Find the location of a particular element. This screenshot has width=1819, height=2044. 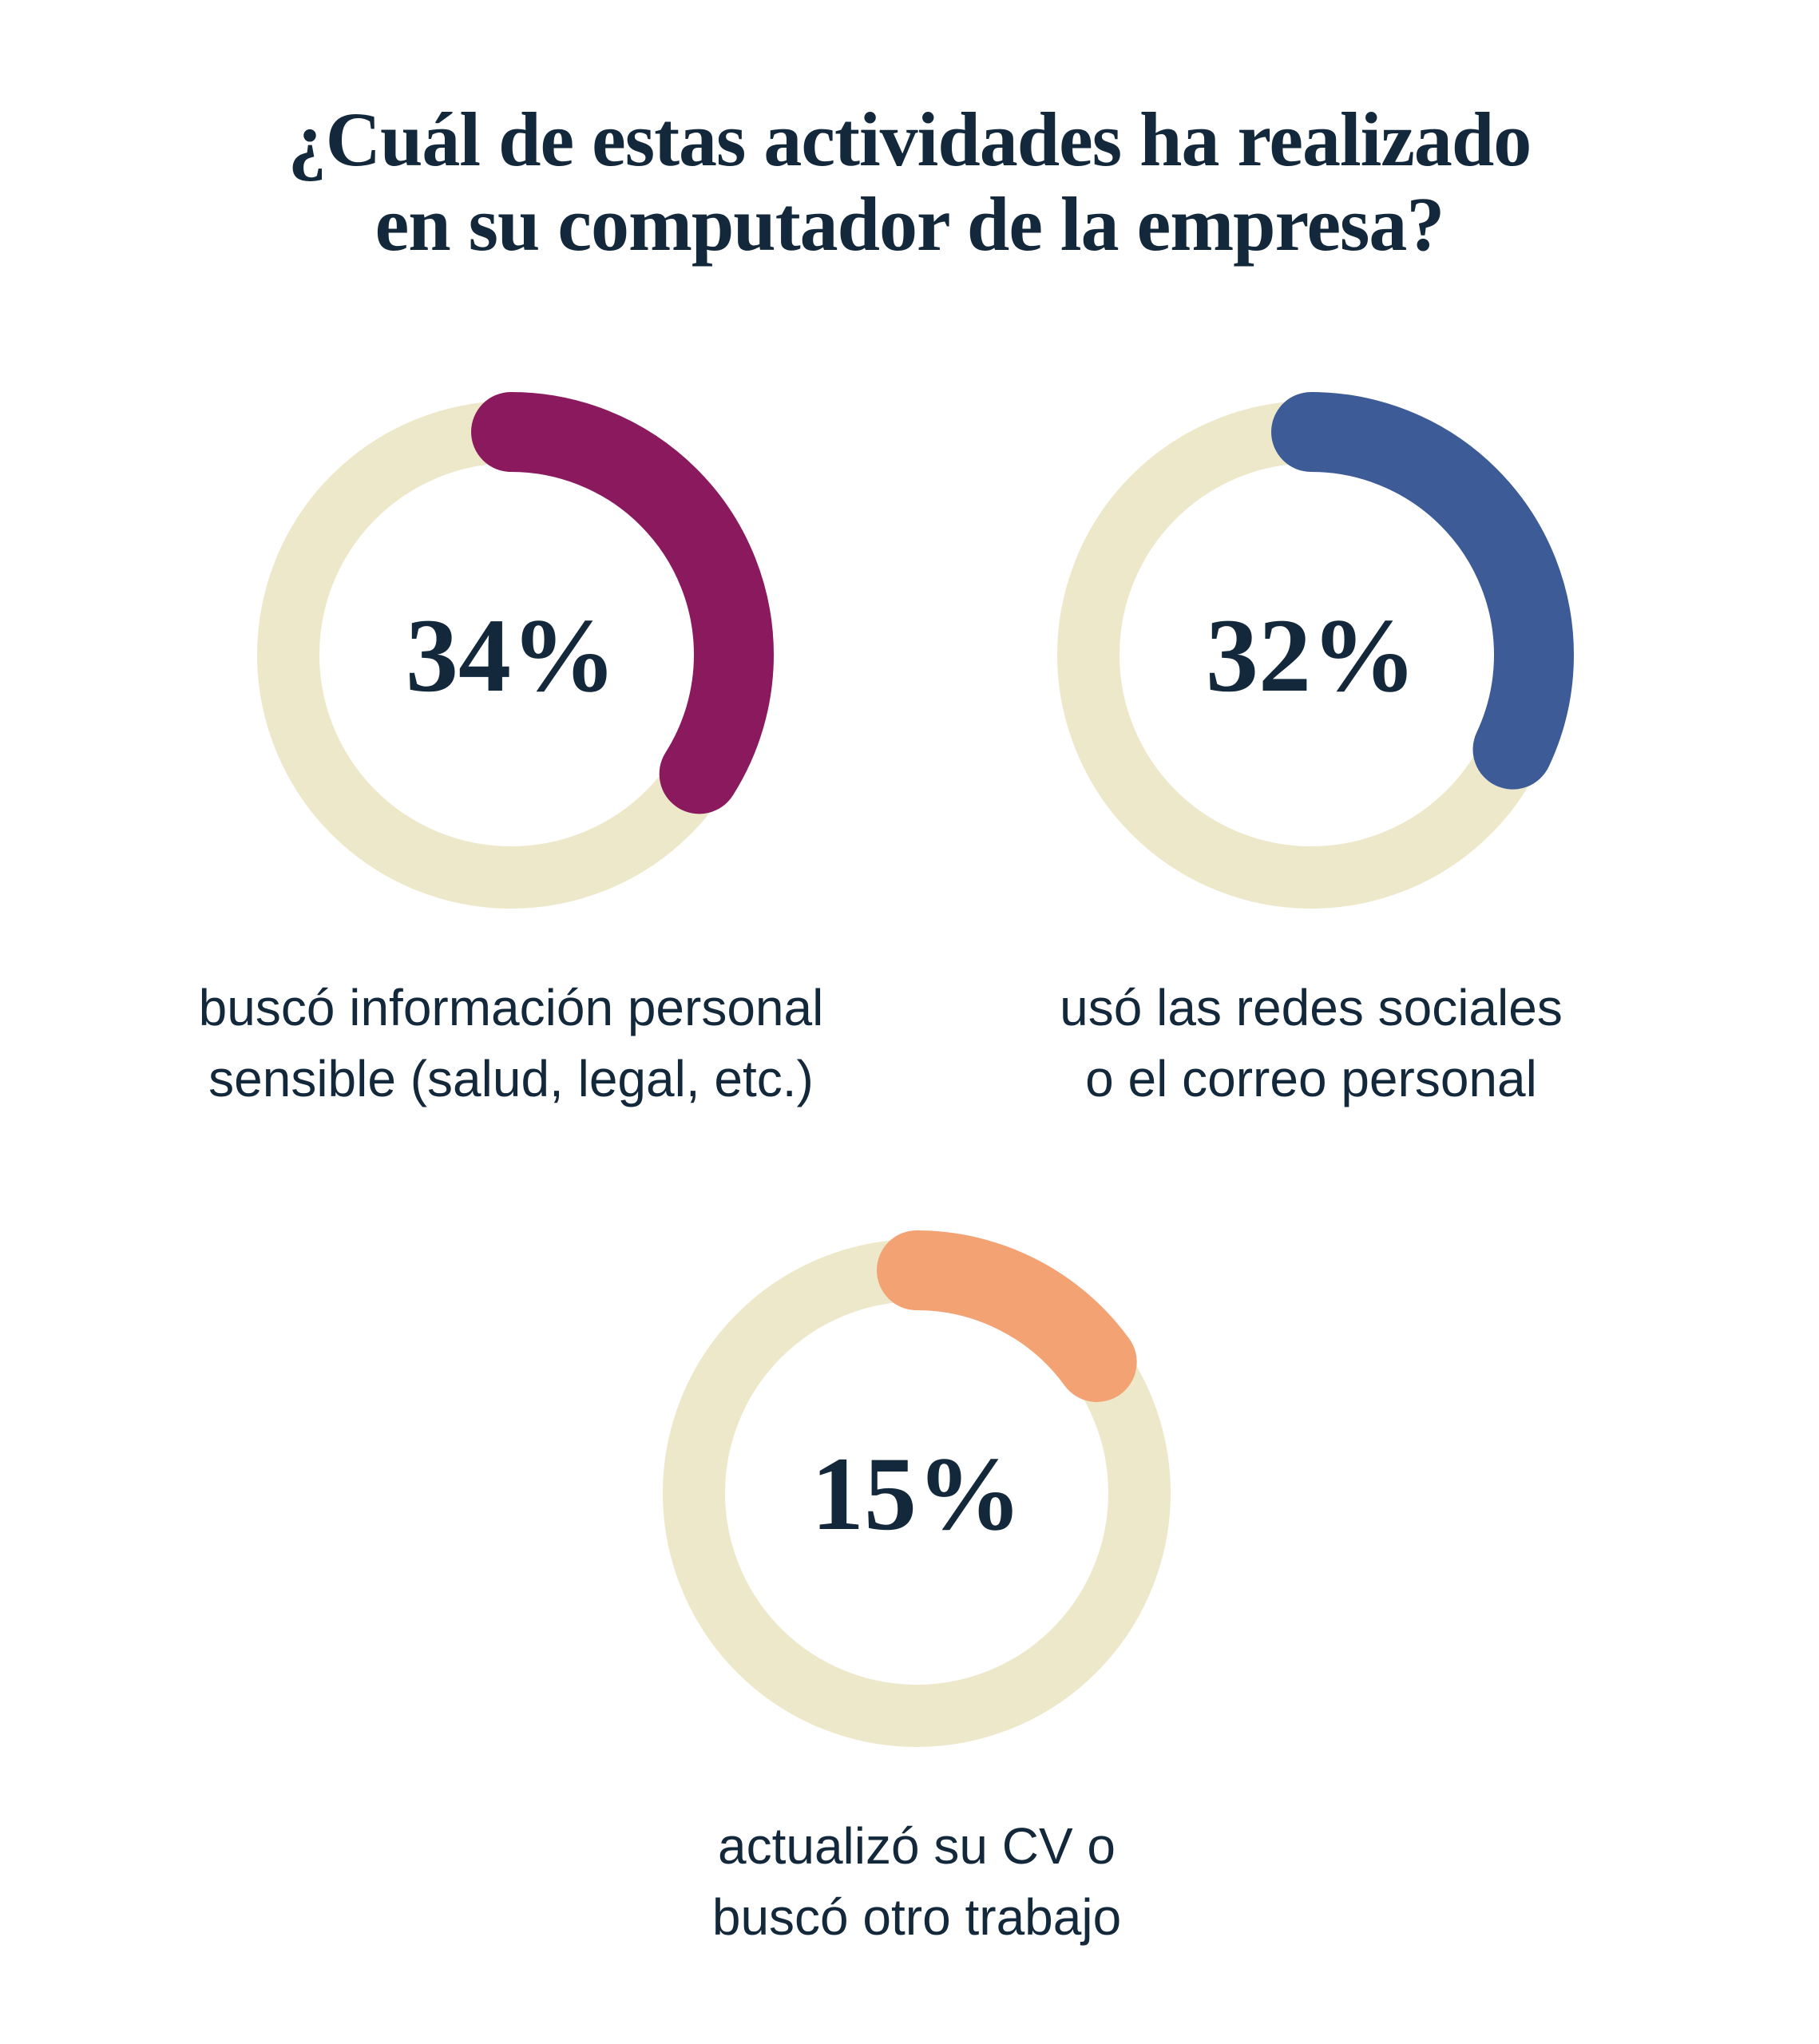

percent-value: 15% is located at coordinates (916, 1493).